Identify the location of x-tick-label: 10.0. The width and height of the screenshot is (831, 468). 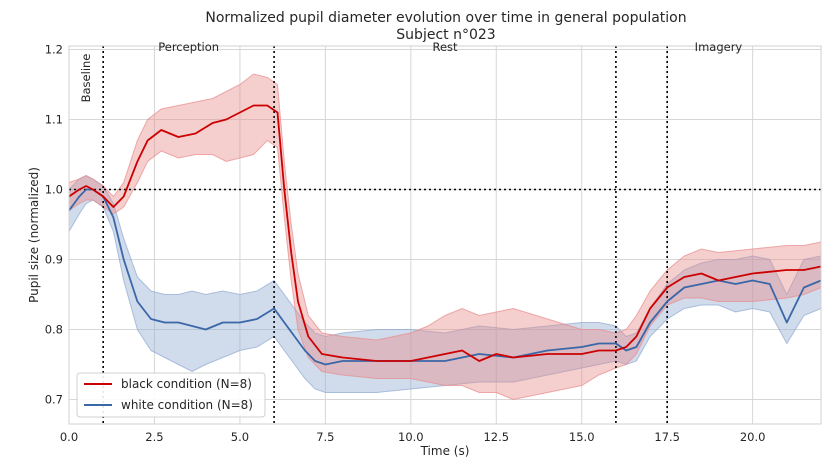
(411, 437).